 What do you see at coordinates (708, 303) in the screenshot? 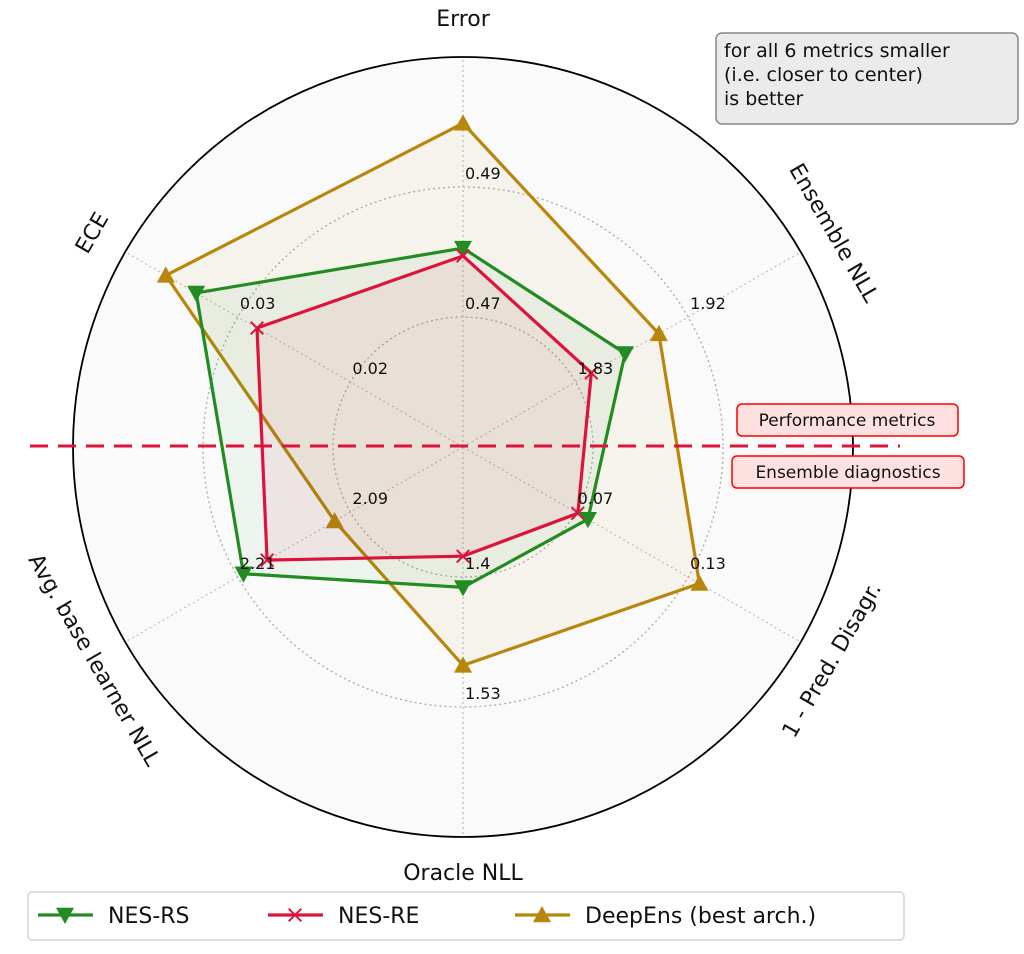
I see `tick-label: 1.92` at bounding box center [708, 303].